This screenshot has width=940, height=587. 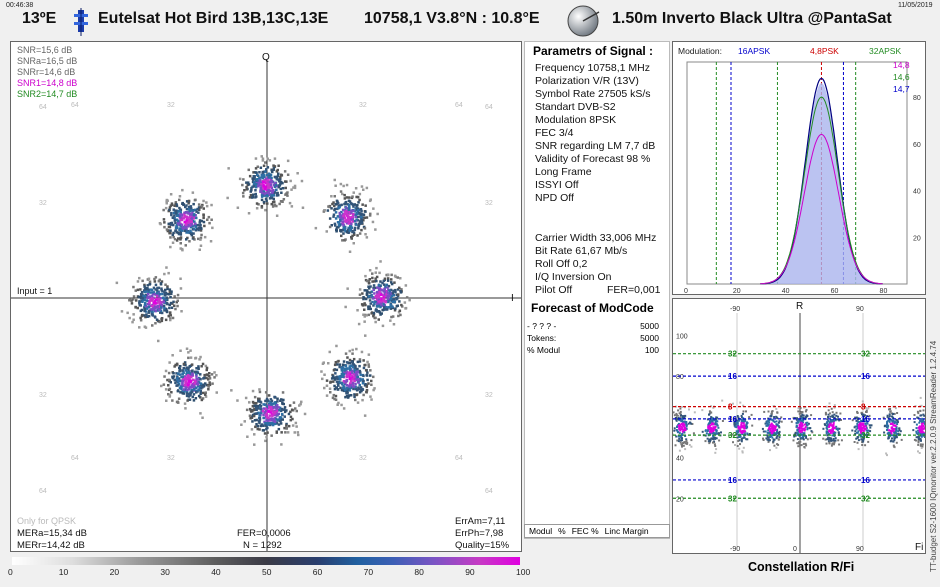 I want to click on legend-14-6: 14,6, so click(x=901, y=77).